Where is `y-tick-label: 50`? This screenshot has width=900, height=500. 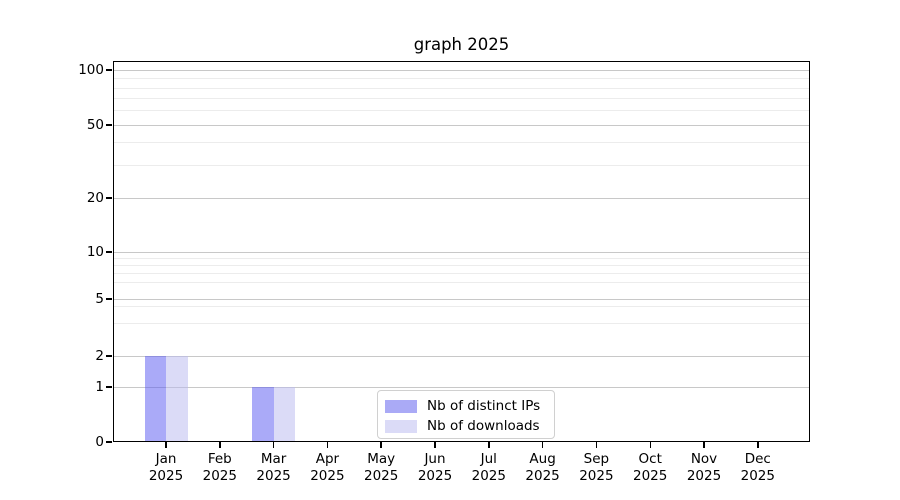 y-tick-label: 50 is located at coordinates (95, 124).